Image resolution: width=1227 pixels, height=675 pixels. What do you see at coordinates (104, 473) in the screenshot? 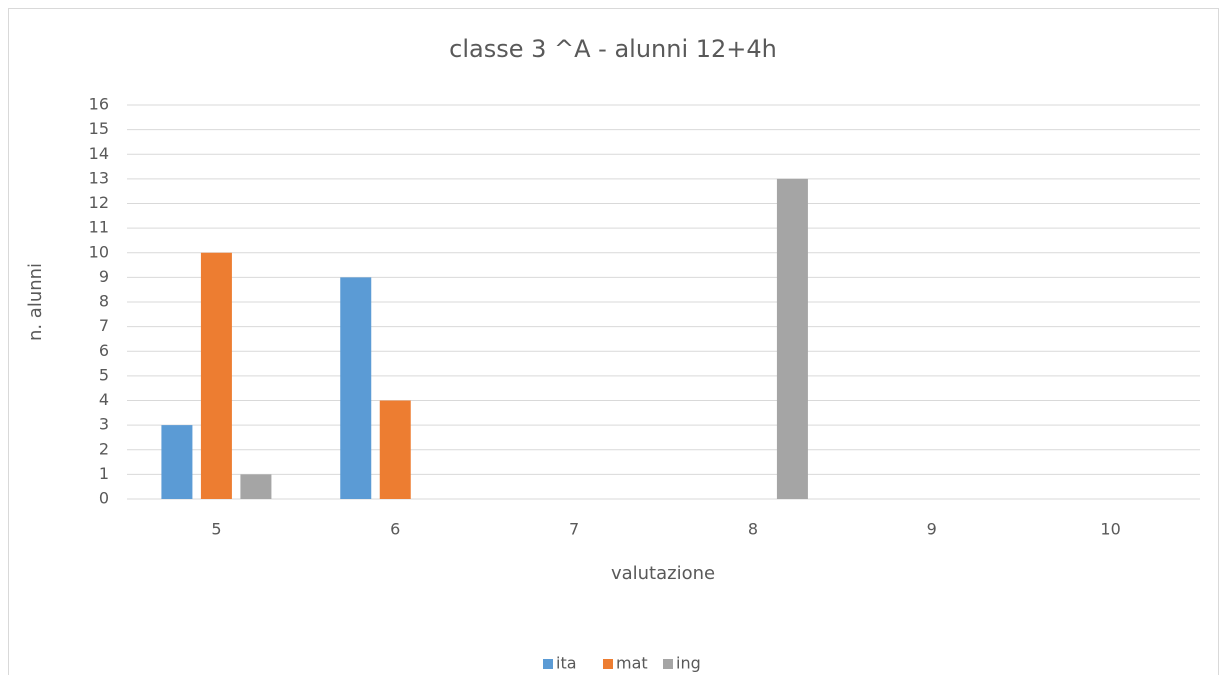
I see `y-tick-label: 1` at bounding box center [104, 473].